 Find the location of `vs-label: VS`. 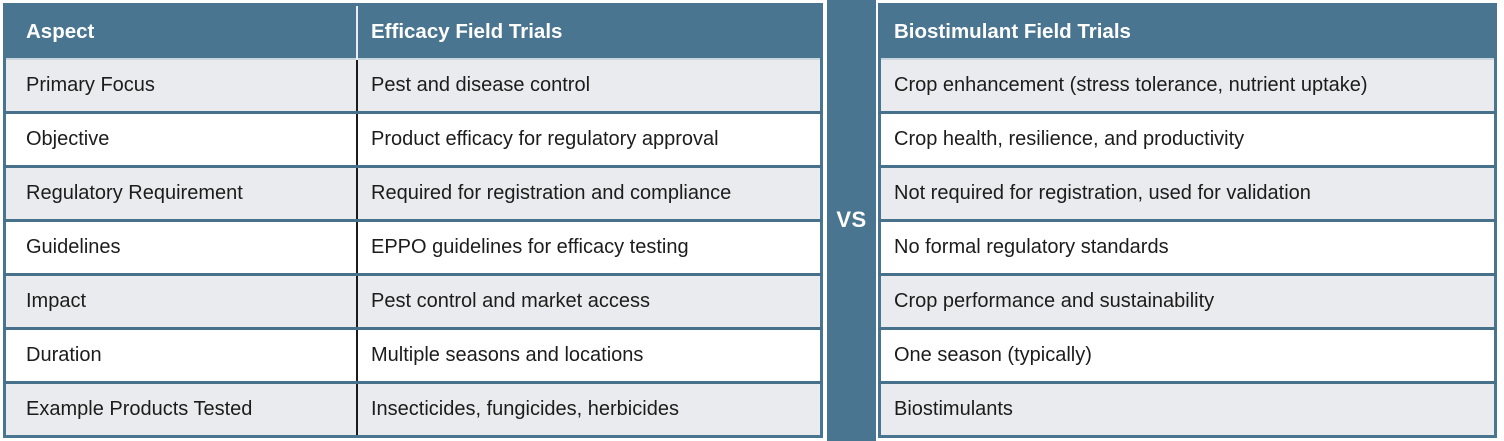

vs-label: VS is located at coordinates (851, 219).